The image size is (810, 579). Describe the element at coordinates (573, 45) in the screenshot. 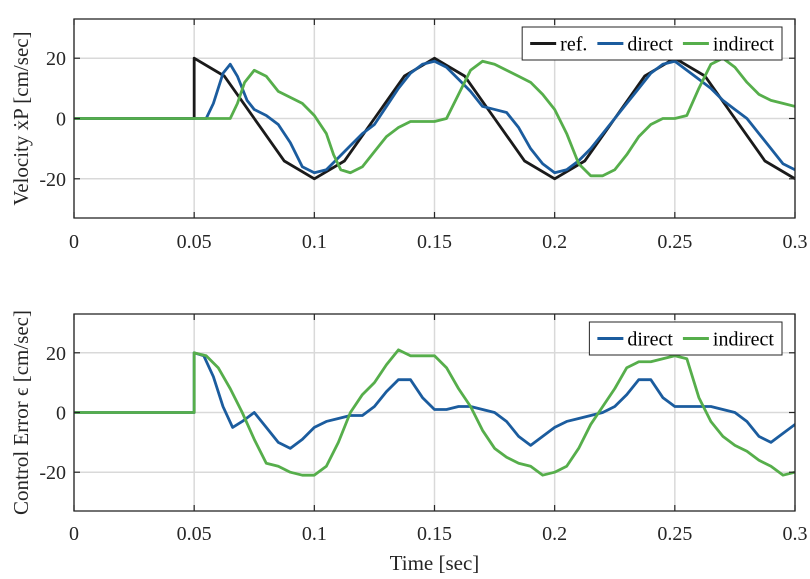

I see `legend-label: ref.` at that location.